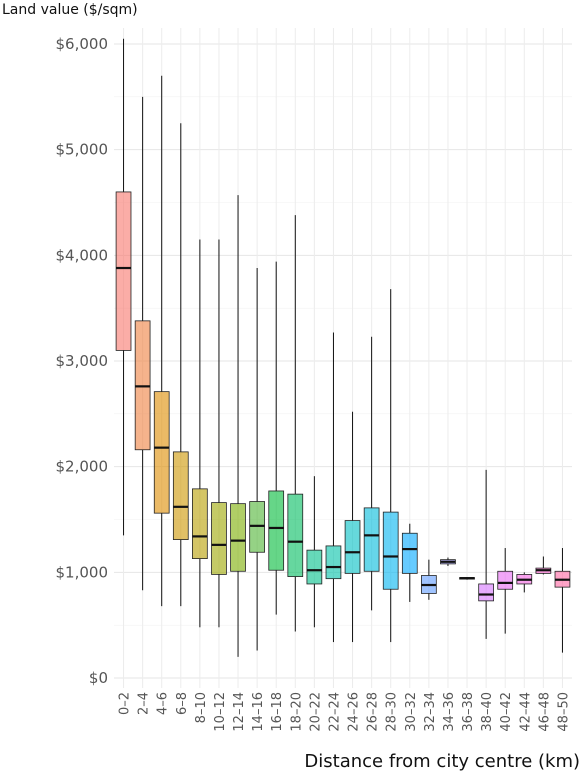  I want to click on y-tick-label: $4,000, so click(82, 255).